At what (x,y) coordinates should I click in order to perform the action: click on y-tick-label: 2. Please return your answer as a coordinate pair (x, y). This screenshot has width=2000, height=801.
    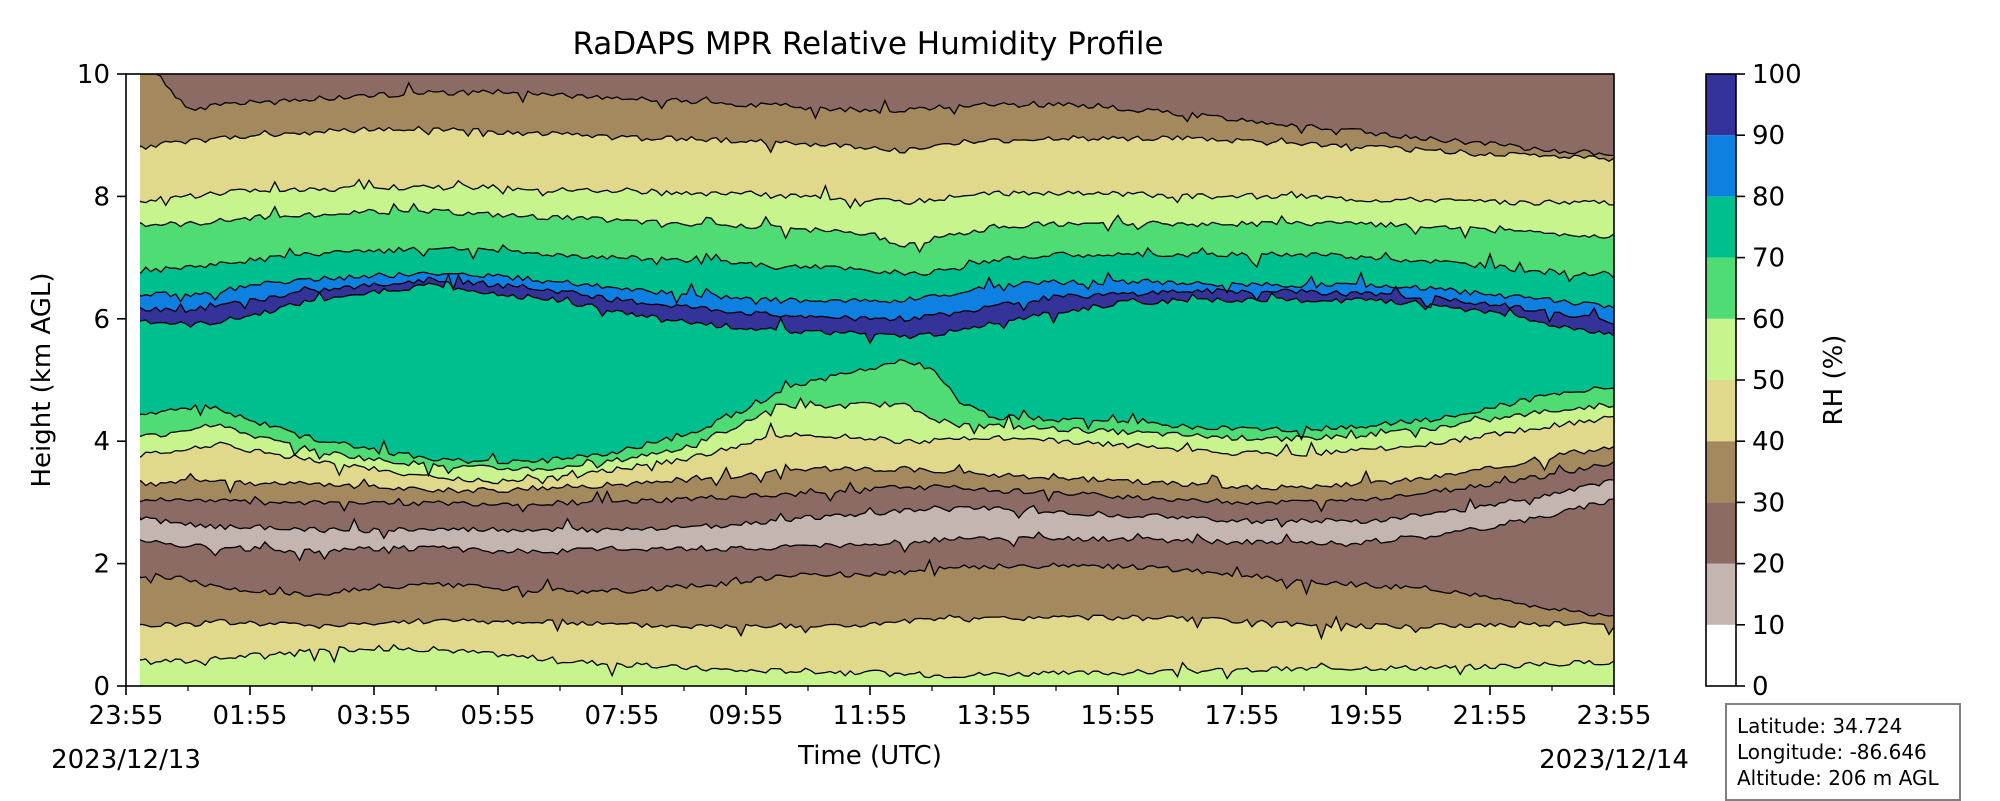
    Looking at the image, I should click on (101, 565).